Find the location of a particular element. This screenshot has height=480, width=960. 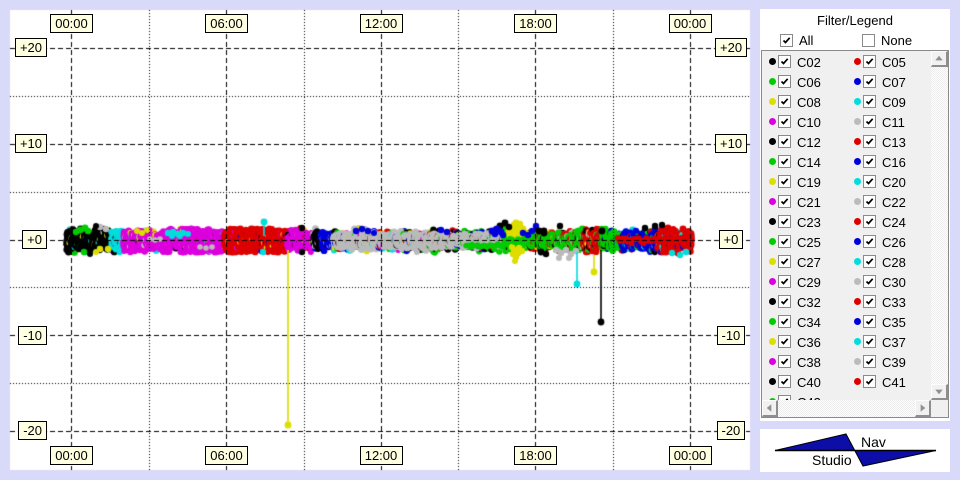

svg-text: Studio is located at coordinates (832, 460).